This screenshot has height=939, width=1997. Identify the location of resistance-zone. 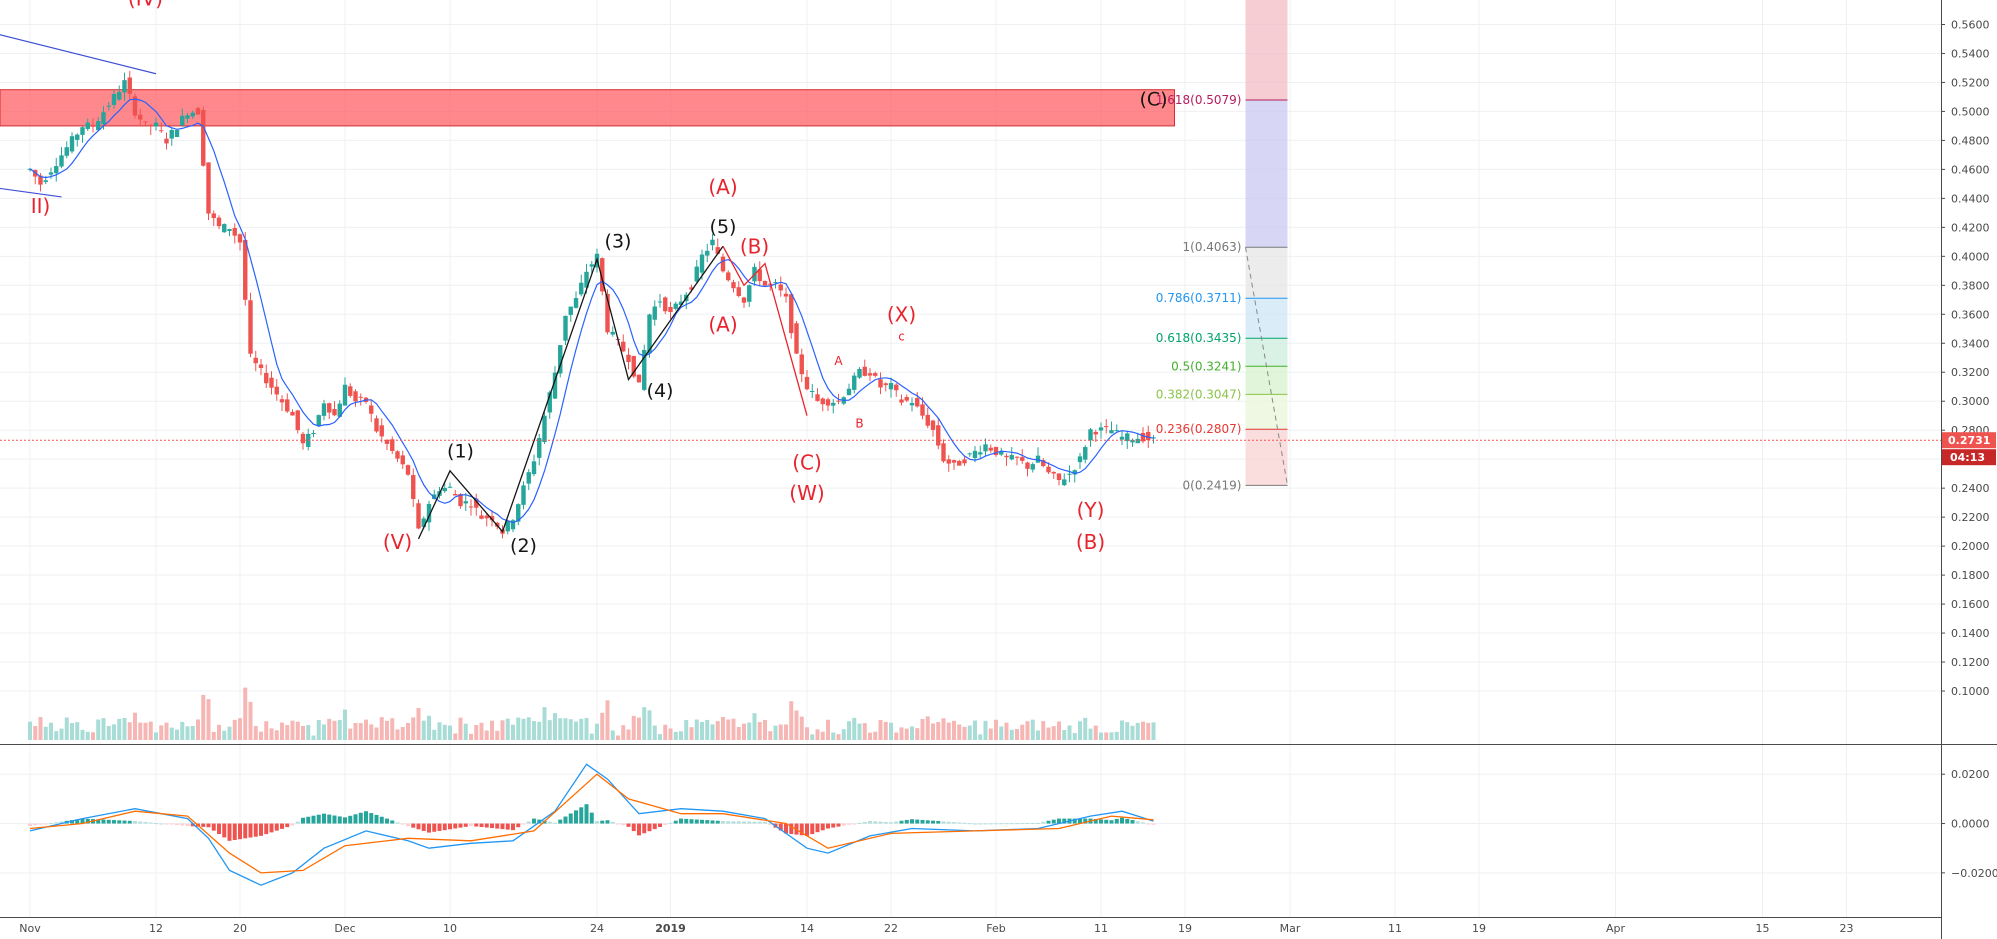
(587, 108).